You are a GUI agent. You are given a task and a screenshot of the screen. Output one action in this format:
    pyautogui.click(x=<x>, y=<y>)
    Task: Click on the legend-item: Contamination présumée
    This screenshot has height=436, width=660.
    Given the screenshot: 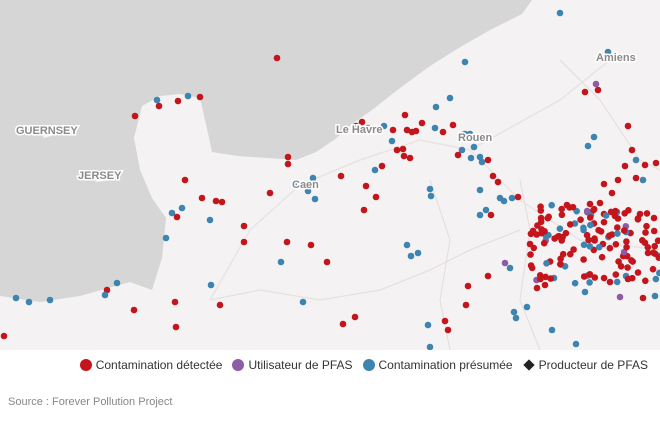 What is the action you would take?
    pyautogui.click(x=437, y=365)
    